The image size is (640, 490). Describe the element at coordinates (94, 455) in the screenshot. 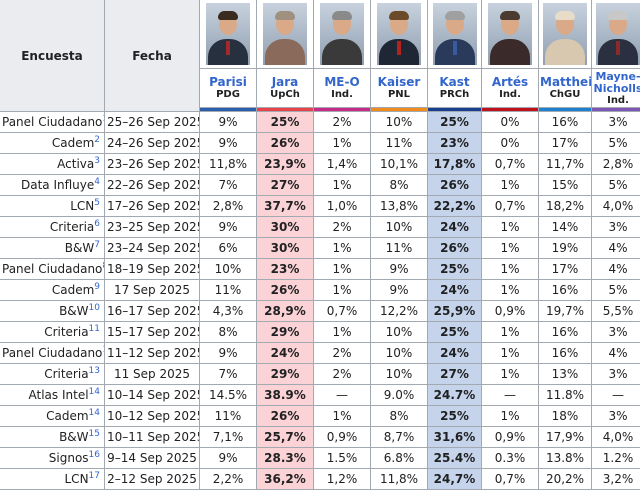

I see `reference-link: 16` at that location.